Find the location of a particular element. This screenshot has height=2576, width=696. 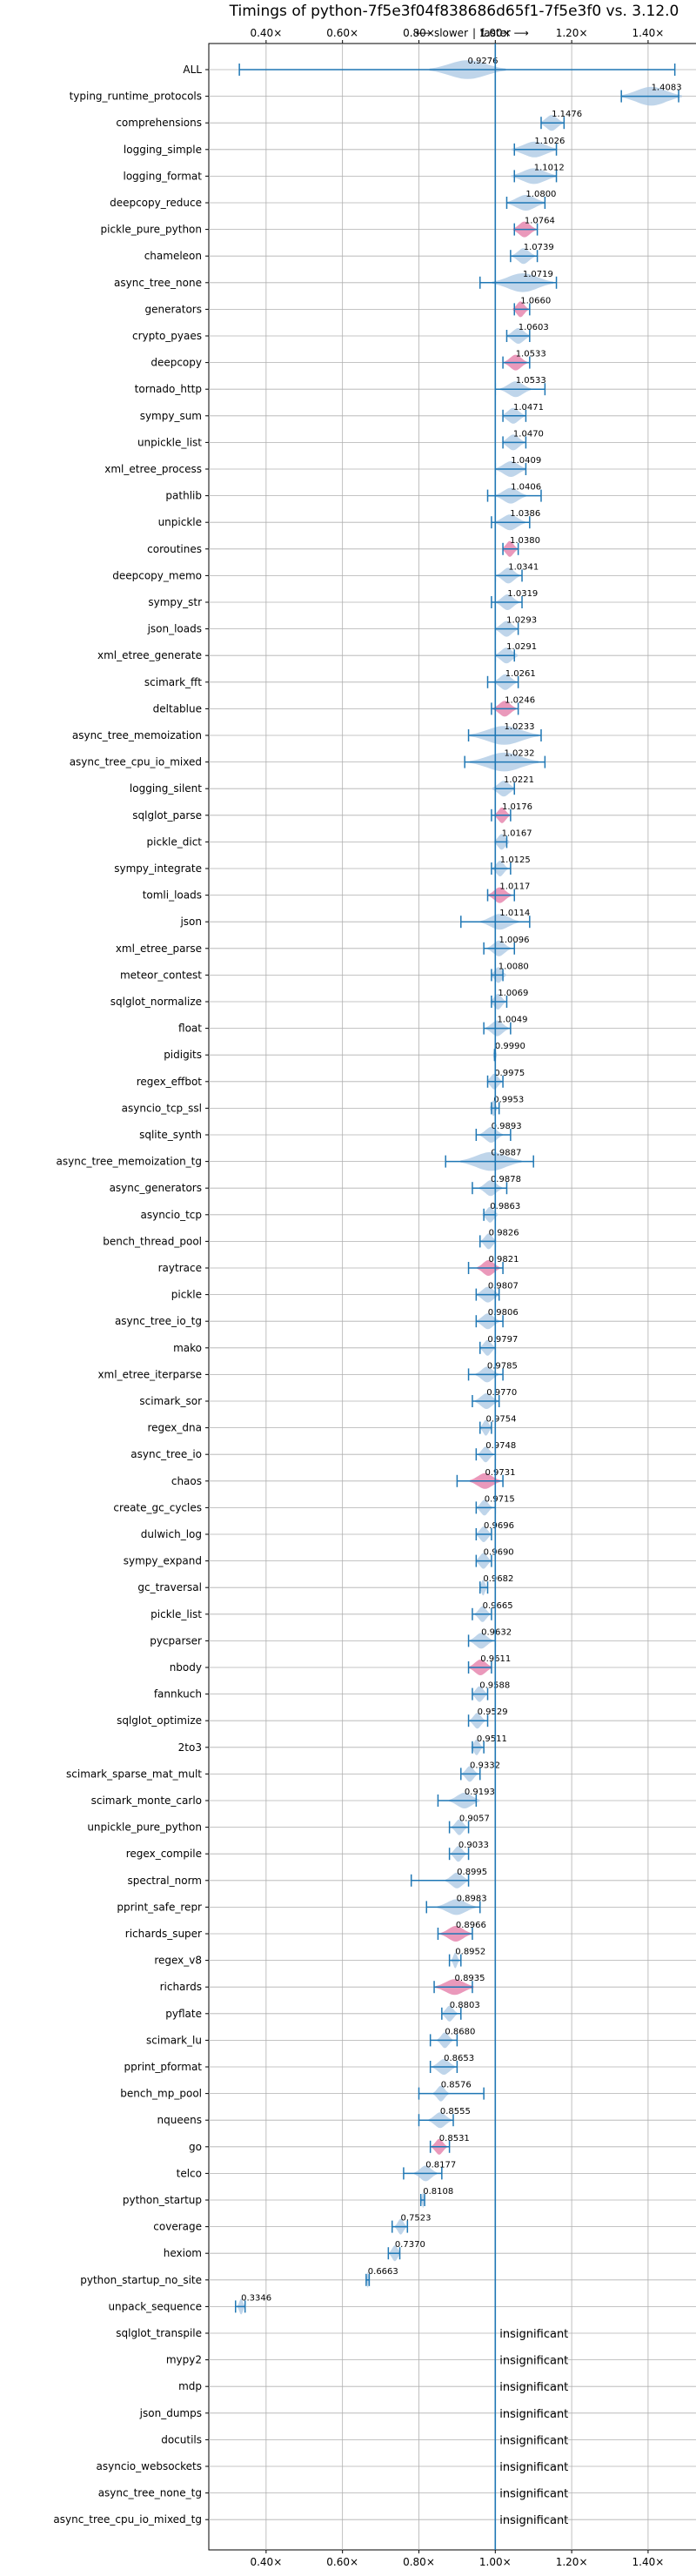

benchmark-name: async_generators is located at coordinates (156, 1188).